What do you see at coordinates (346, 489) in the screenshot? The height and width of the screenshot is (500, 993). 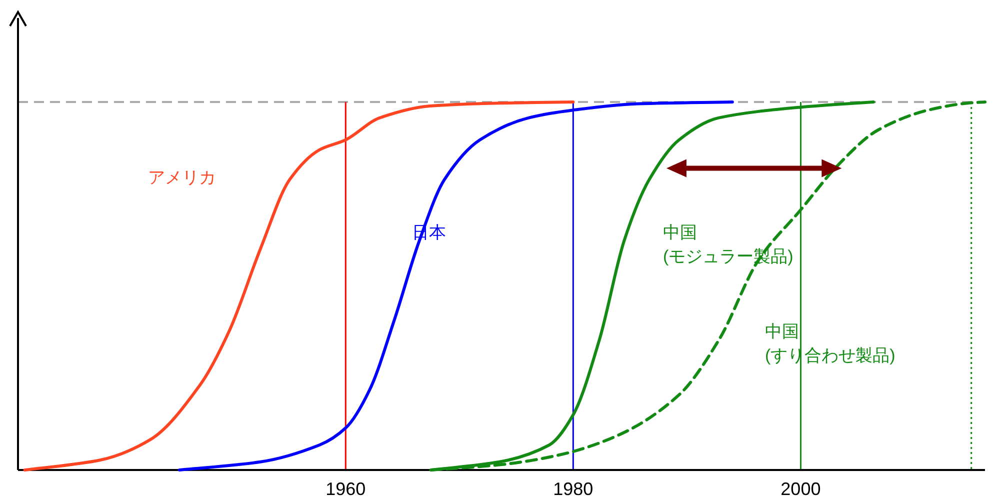 I see `x-tick-label: 1960` at bounding box center [346, 489].